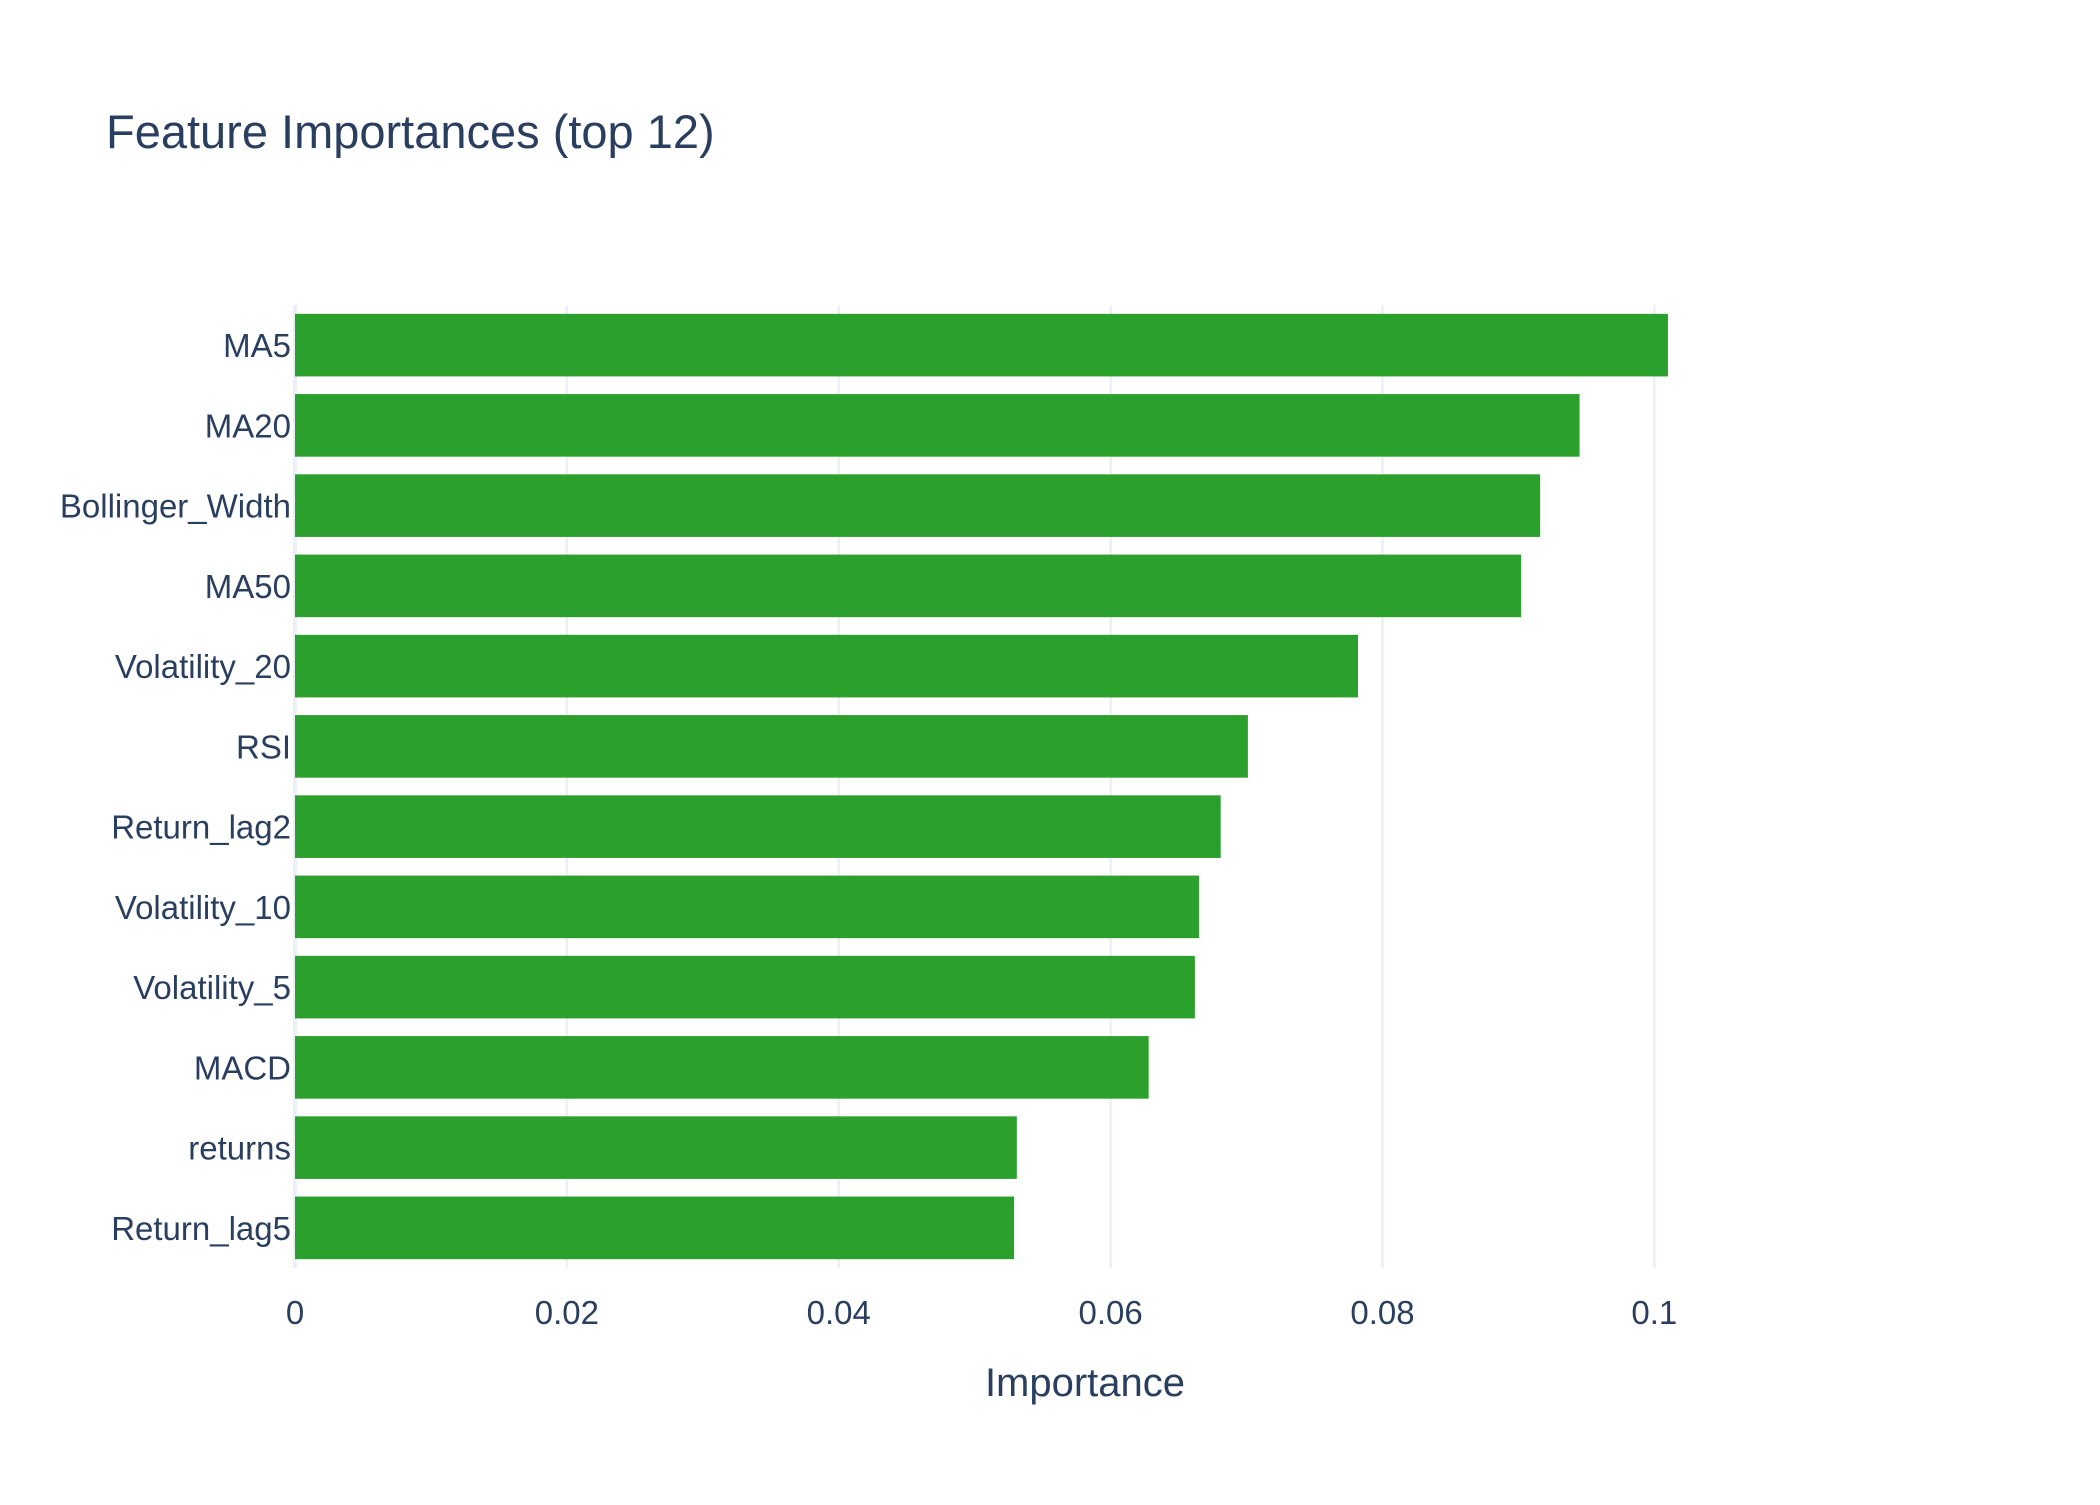 The height and width of the screenshot is (1505, 2100). Describe the element at coordinates (257, 345) in the screenshot. I see `y-tick-label: MA5` at that location.